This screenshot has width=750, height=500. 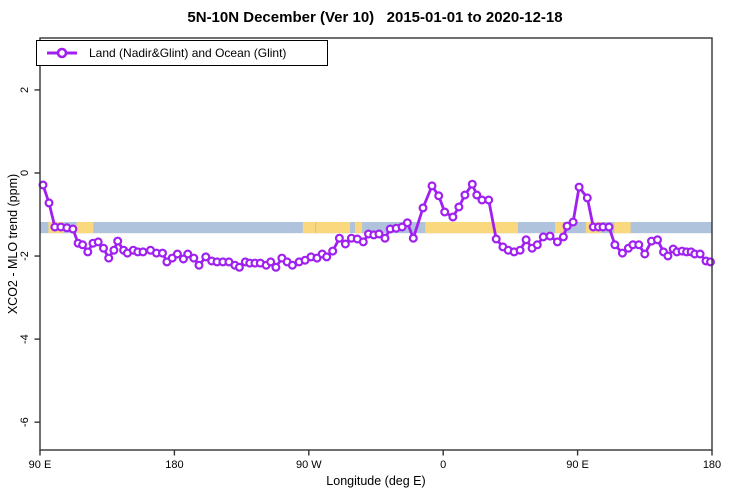 I want to click on y-tick-label: -6, so click(x=25, y=422).